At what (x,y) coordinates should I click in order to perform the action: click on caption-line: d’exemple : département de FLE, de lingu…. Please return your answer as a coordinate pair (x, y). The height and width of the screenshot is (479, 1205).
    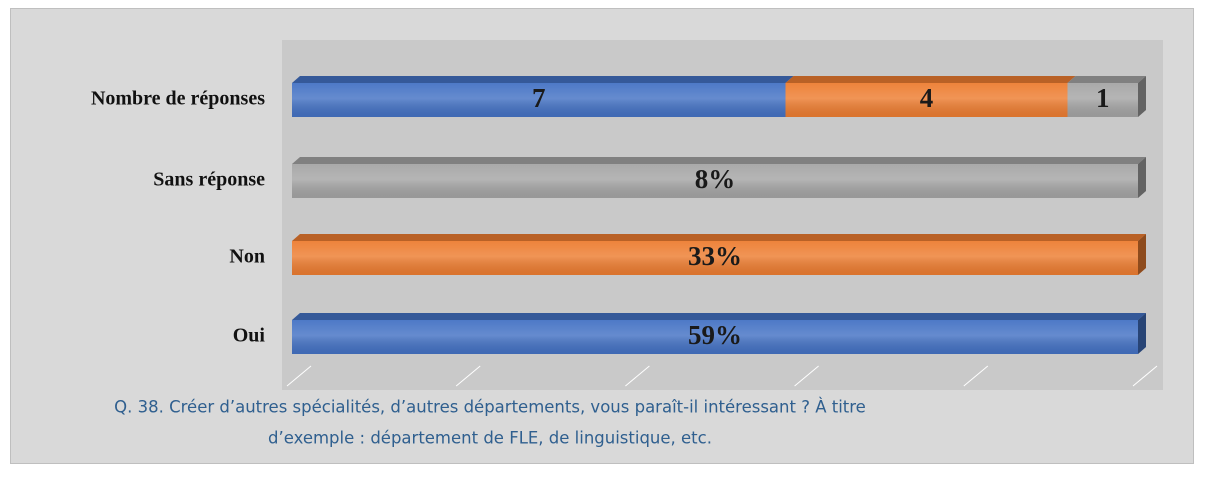
    Looking at the image, I should click on (490, 438).